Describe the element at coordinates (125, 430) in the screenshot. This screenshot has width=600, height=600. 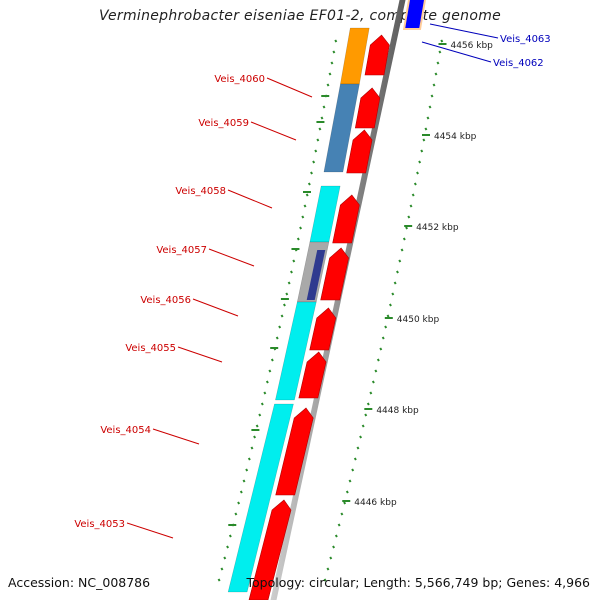
I see `gene-label-left: Veis_4054` at that location.